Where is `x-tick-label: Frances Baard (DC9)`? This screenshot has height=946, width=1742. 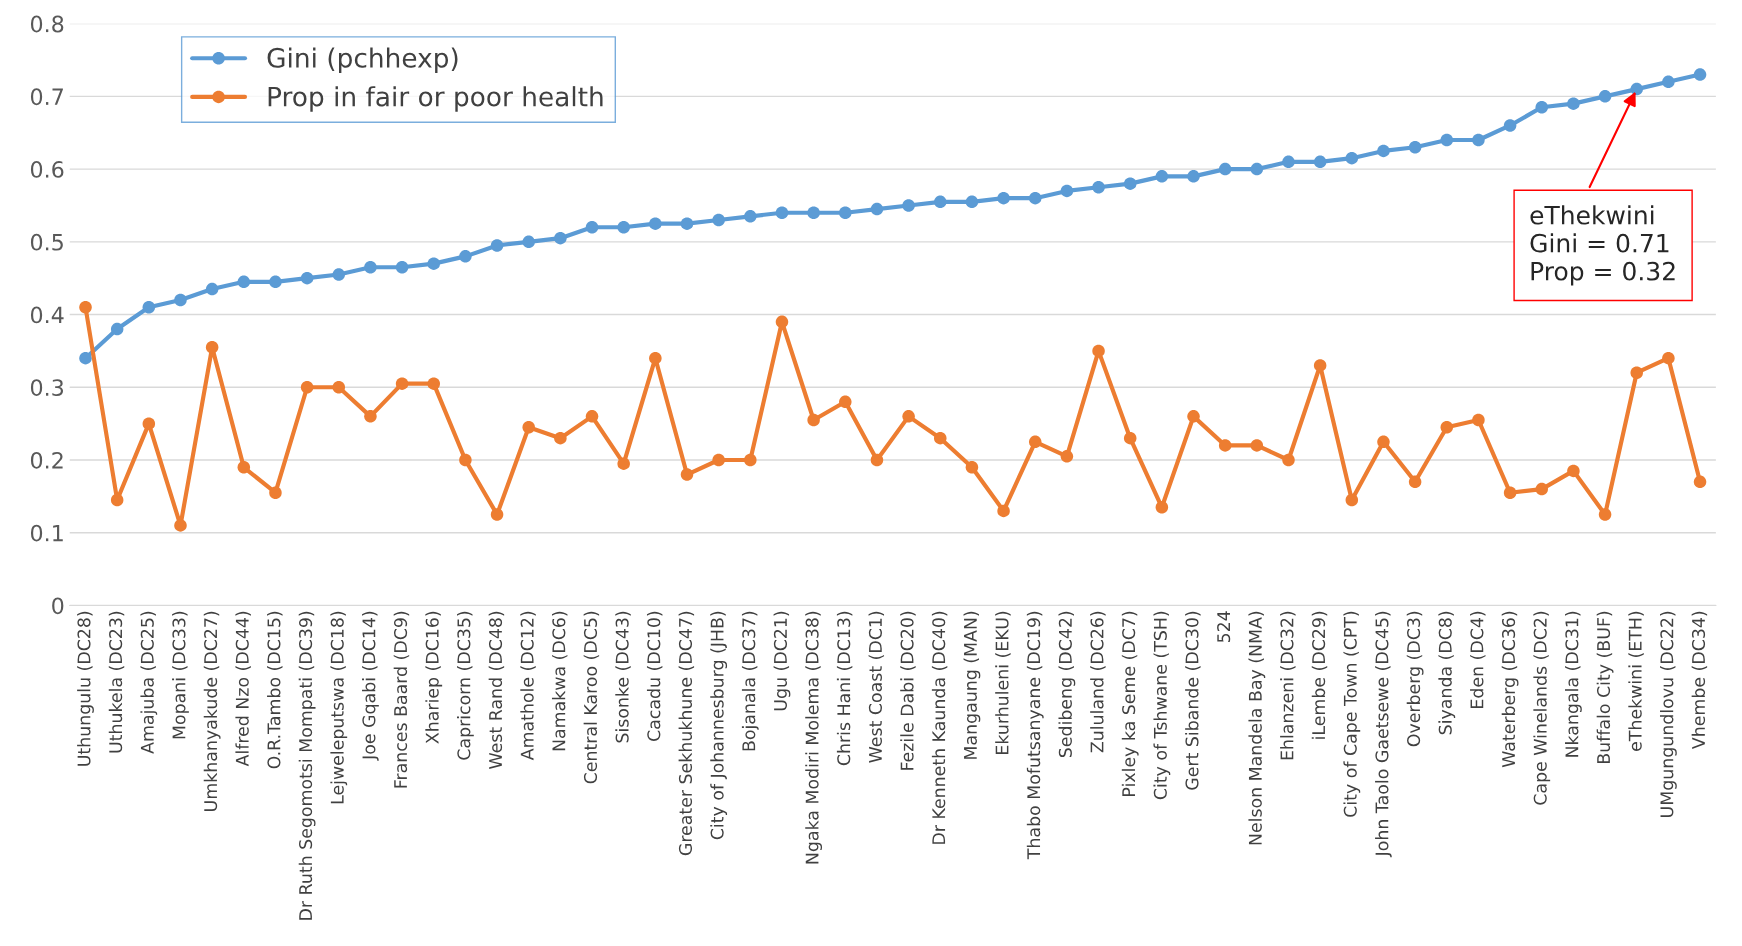
x-tick-label: Frances Baard (DC9) is located at coordinates (401, 699).